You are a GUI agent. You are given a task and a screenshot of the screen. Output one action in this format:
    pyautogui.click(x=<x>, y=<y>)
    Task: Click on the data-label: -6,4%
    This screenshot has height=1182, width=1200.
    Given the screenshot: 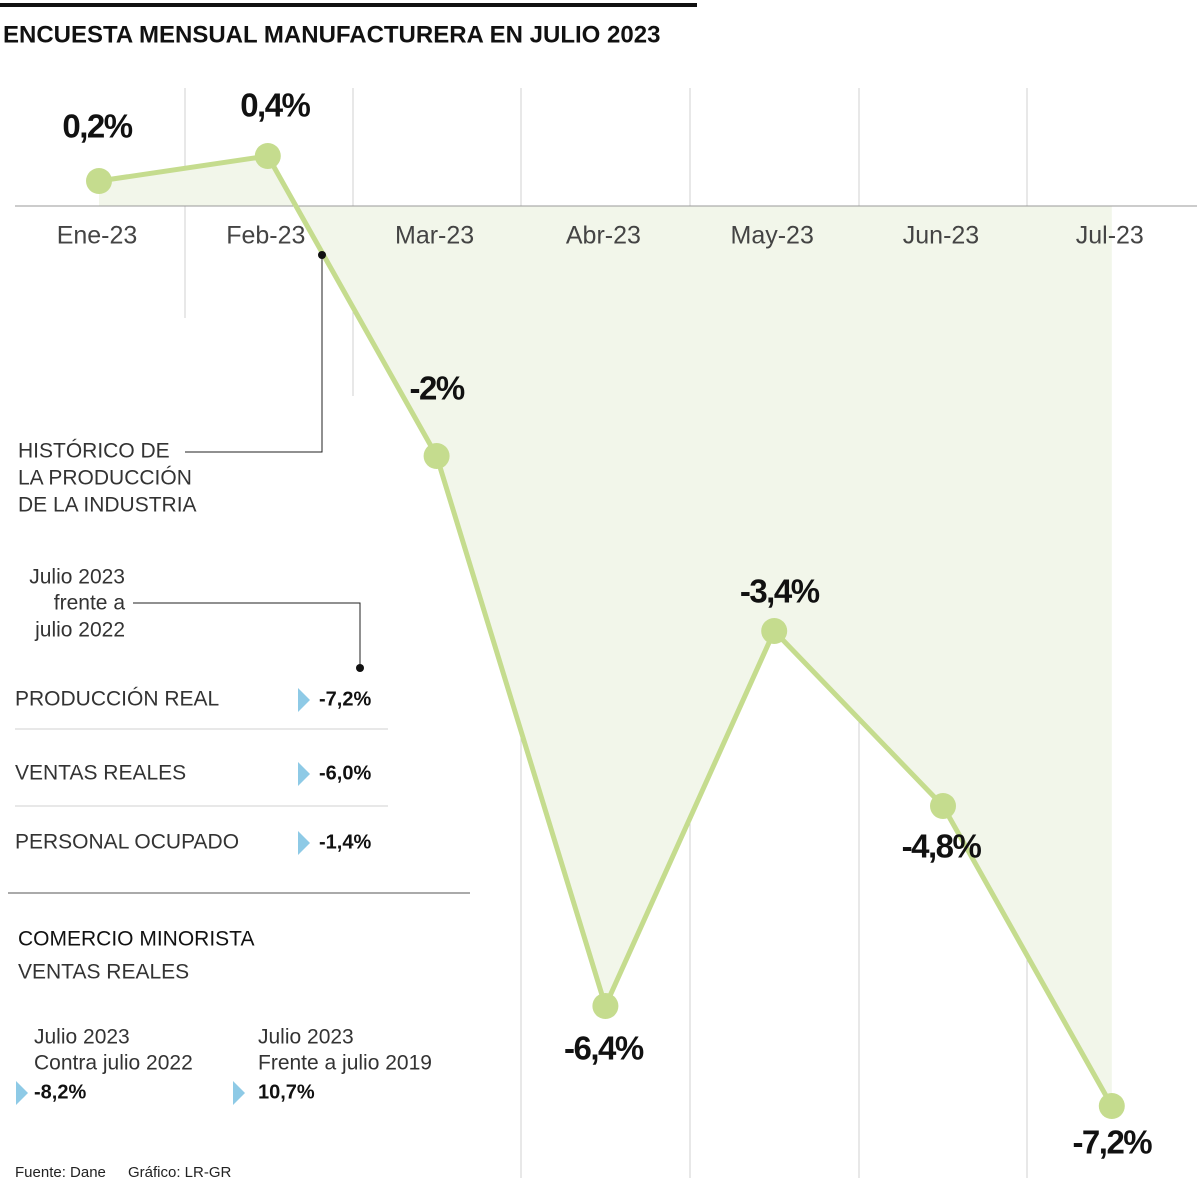 What is the action you would take?
    pyautogui.click(x=604, y=1048)
    